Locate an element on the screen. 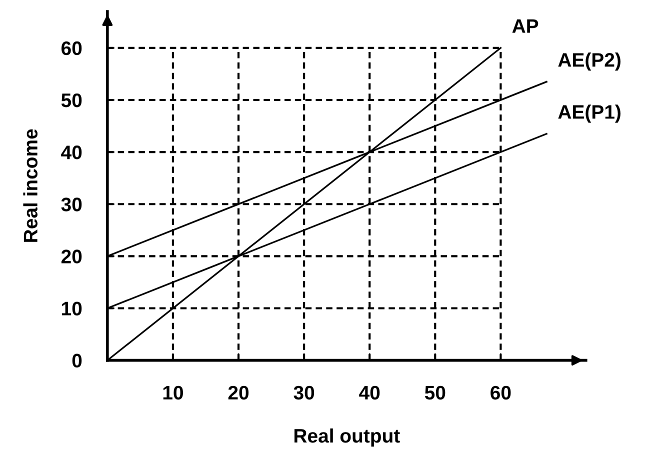 This screenshot has height=459, width=651. series-label: AE(P1) is located at coordinates (589, 113).